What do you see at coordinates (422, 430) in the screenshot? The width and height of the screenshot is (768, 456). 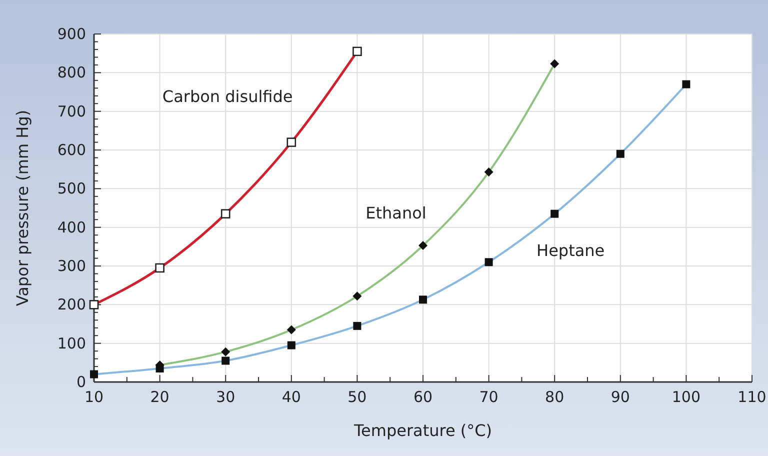 I see `x-axis-title: Temperature (°C)` at bounding box center [422, 430].